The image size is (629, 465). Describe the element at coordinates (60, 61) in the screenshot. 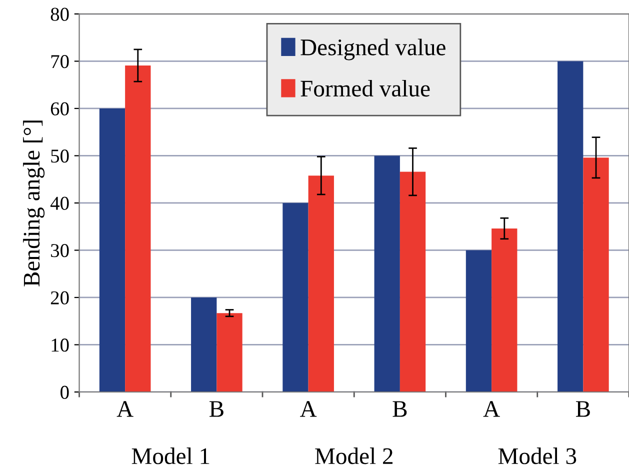

I see `y-tick-label: 70` at that location.